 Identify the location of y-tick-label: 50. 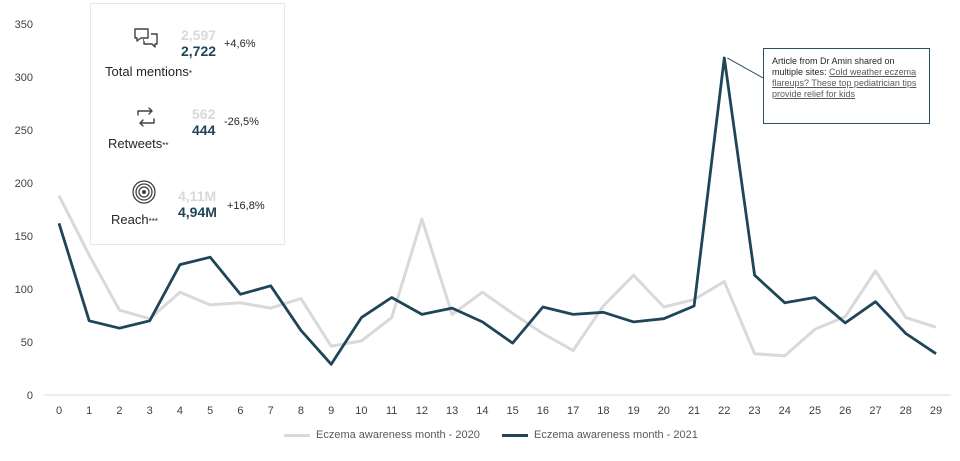
(27, 343).